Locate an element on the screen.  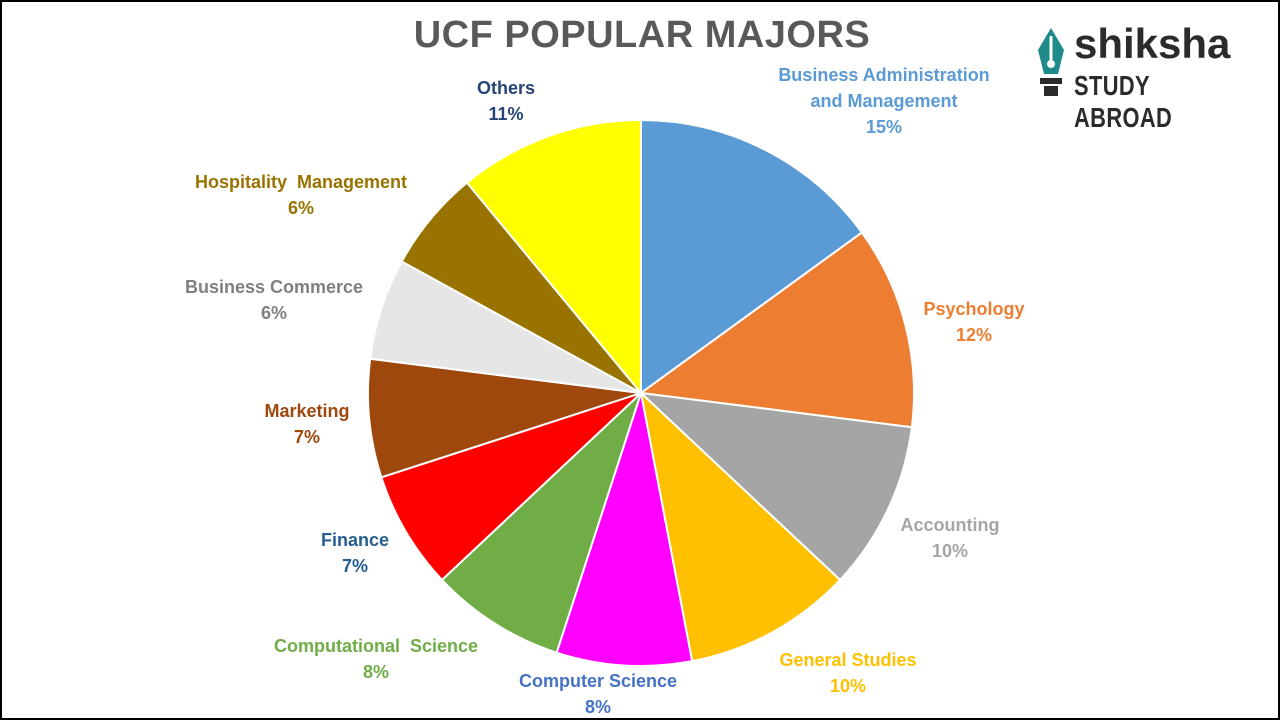
data-label-value: 15% is located at coordinates (884, 127).